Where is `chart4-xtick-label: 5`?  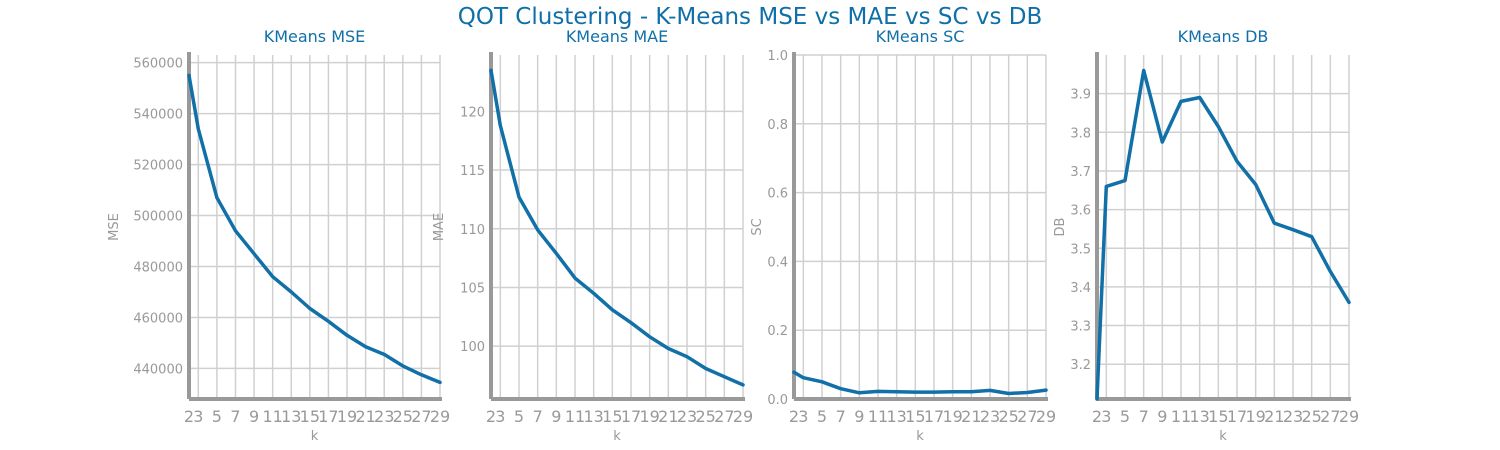 chart4-xtick-label: 5 is located at coordinates (1125, 416).